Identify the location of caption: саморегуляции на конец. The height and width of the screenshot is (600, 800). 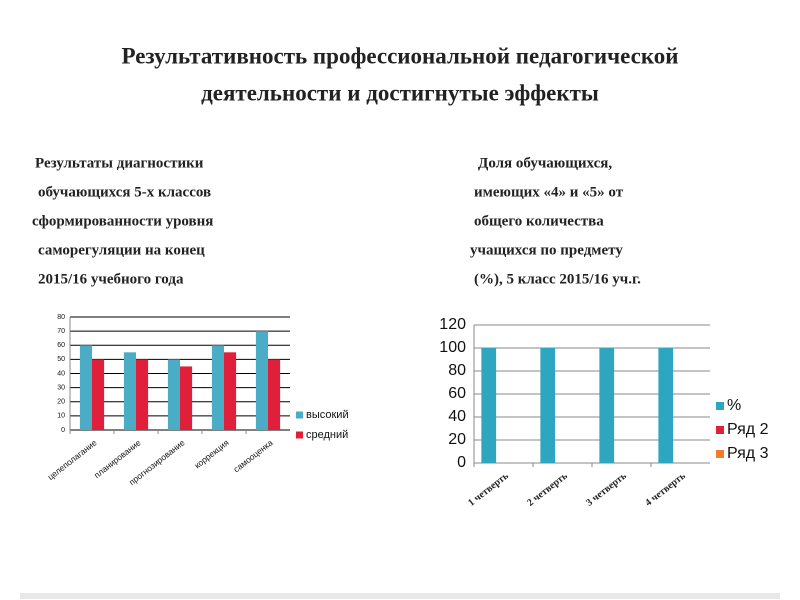
(121, 250).